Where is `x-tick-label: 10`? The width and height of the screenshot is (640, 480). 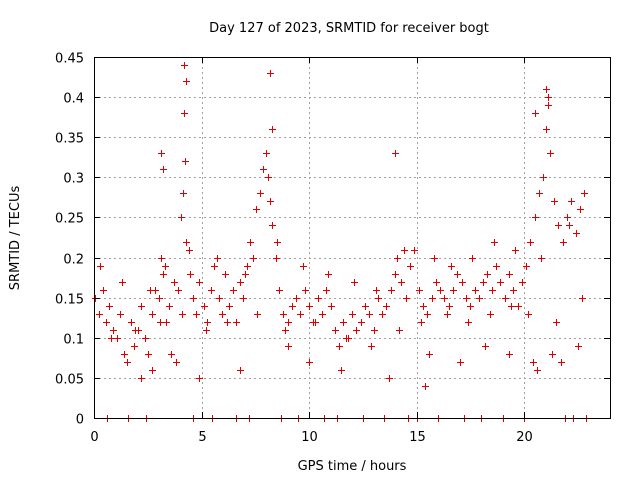
x-tick-label: 10 is located at coordinates (309, 437).